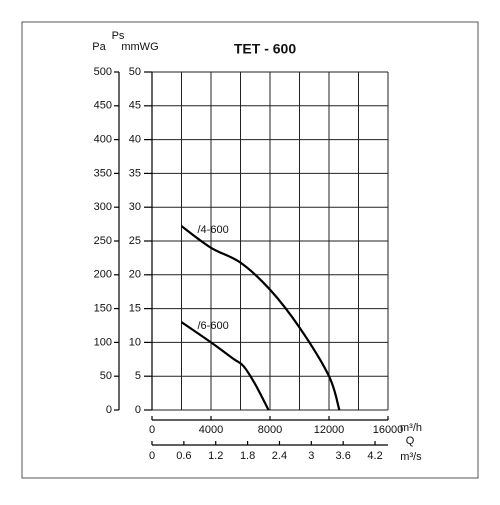 The width and height of the screenshot is (500, 505). Describe the element at coordinates (103, 207) in the screenshot. I see `y-tick-label: 300` at that location.